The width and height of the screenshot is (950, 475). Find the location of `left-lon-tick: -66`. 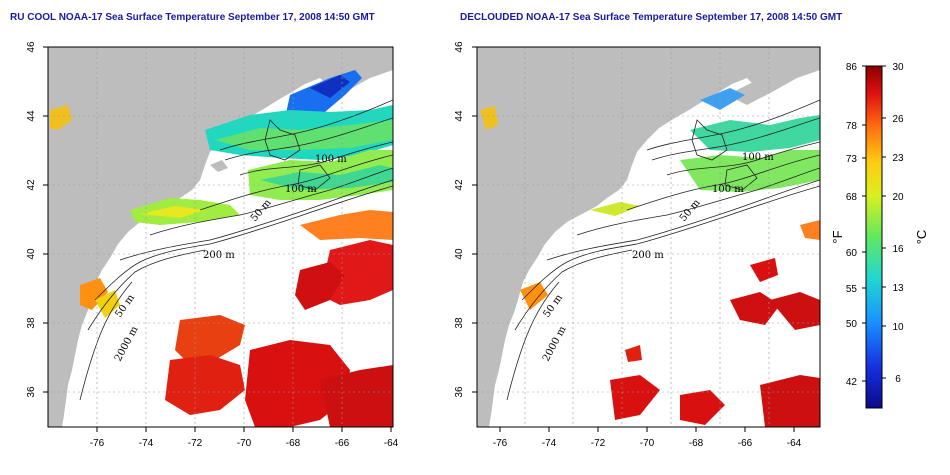

left-lon-tick: -66 is located at coordinates (342, 443).